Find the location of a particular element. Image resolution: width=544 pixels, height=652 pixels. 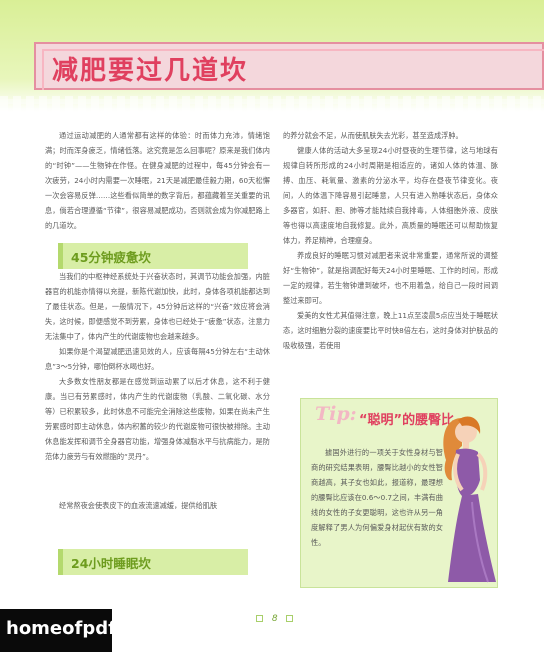

section-heading-text: 45分钟疲惫坎 is located at coordinates (111, 257).